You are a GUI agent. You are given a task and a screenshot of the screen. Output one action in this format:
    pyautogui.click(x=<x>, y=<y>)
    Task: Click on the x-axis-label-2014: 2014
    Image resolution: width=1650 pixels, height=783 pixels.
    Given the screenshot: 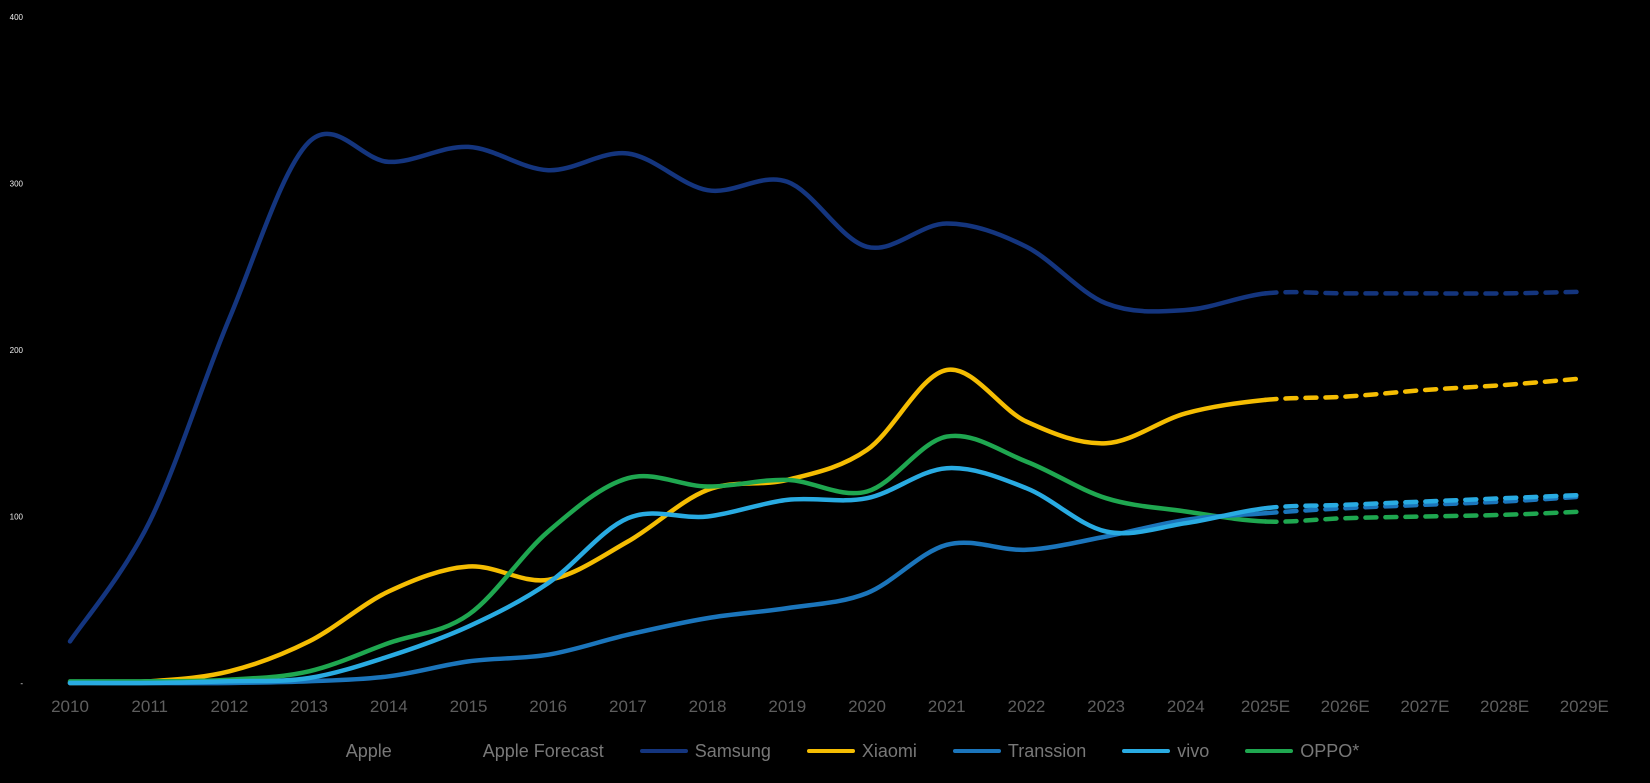 What is the action you would take?
    pyautogui.click(x=389, y=706)
    